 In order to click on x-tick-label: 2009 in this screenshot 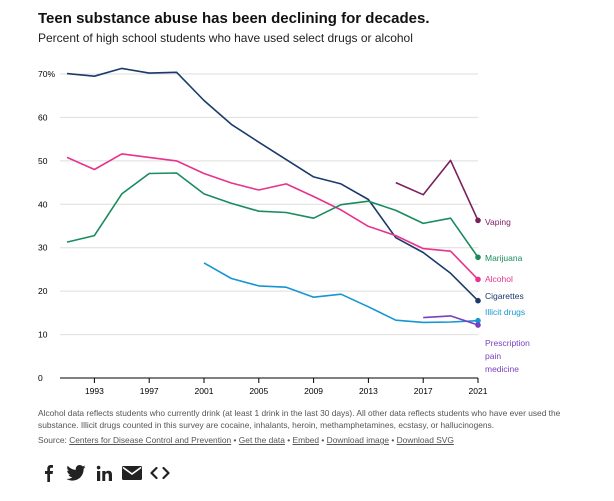, I will do `click(313, 391)`.